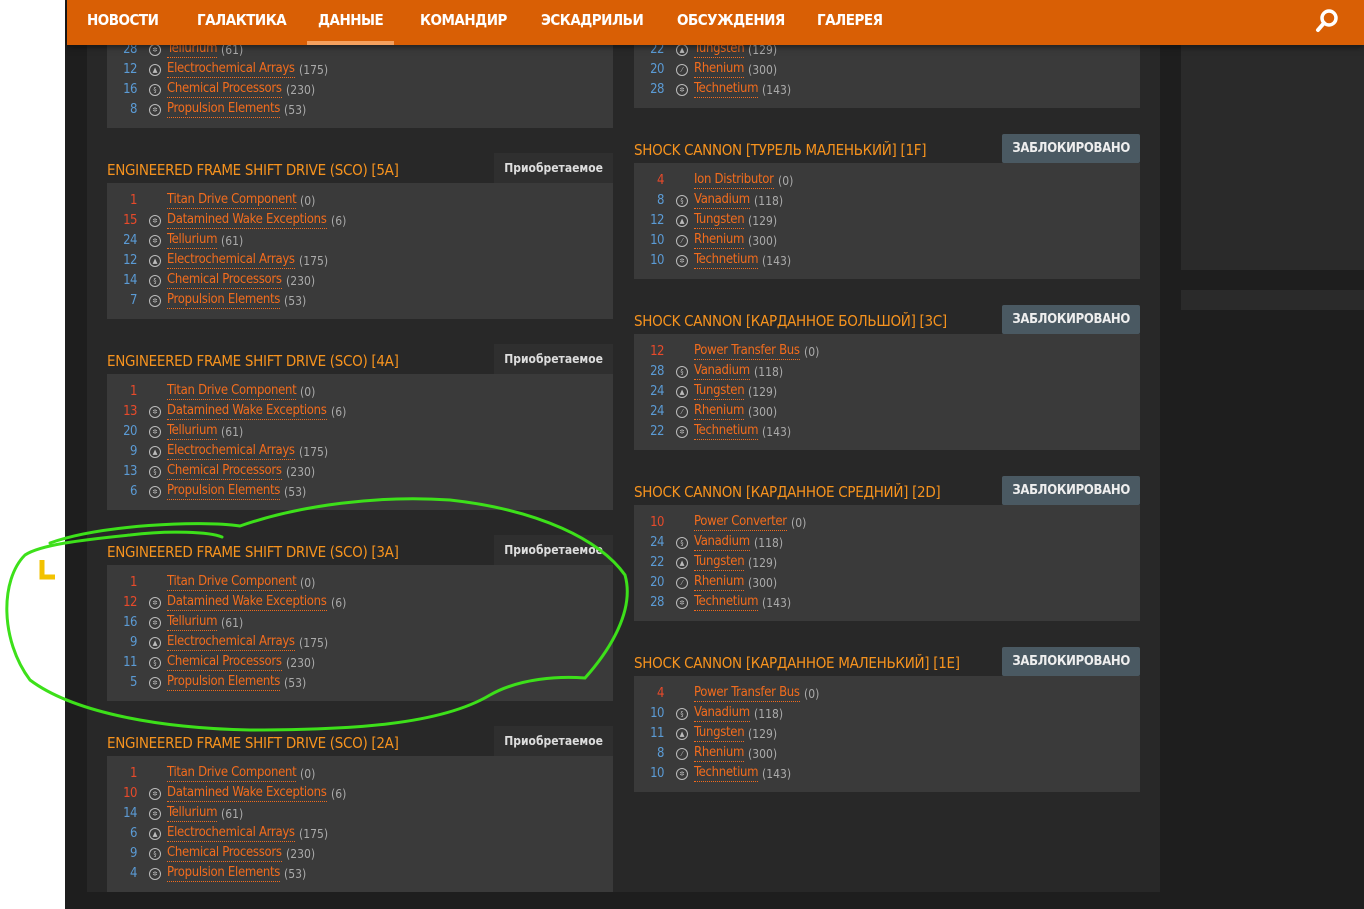 The height and width of the screenshot is (909, 1364). What do you see at coordinates (463, 20) in the screenshot?
I see `nav-commander: КОМАНДИР` at bounding box center [463, 20].